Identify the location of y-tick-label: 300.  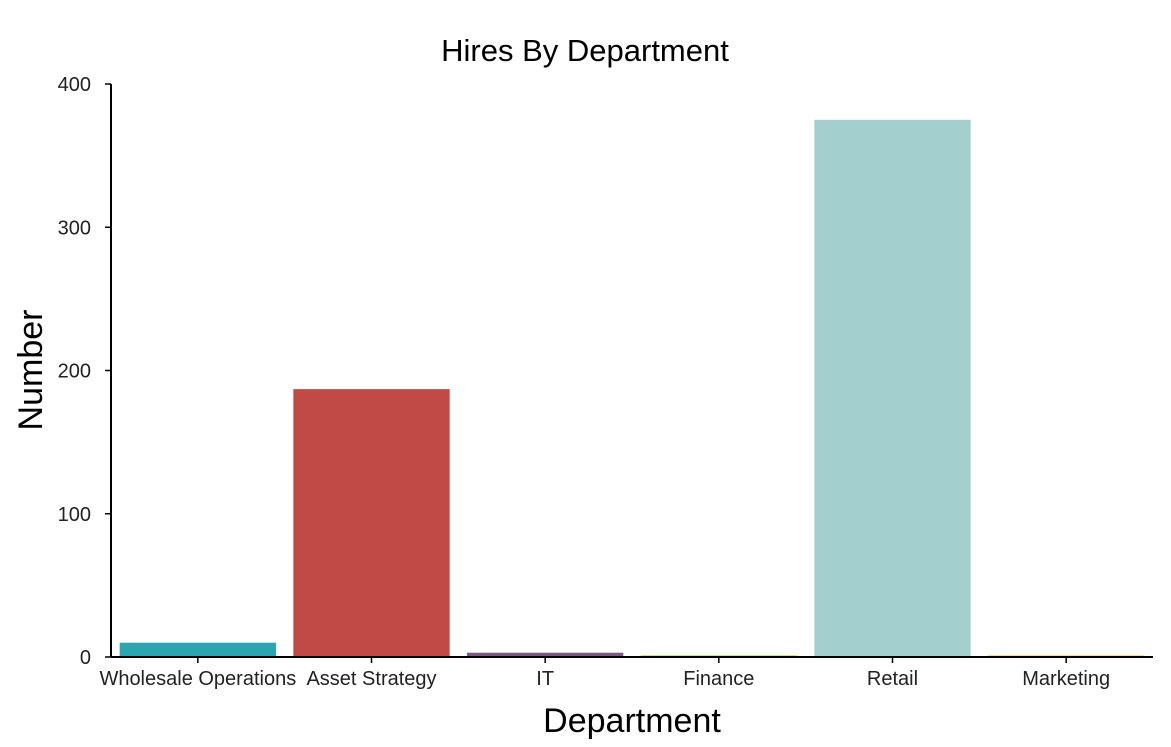
(74, 228).